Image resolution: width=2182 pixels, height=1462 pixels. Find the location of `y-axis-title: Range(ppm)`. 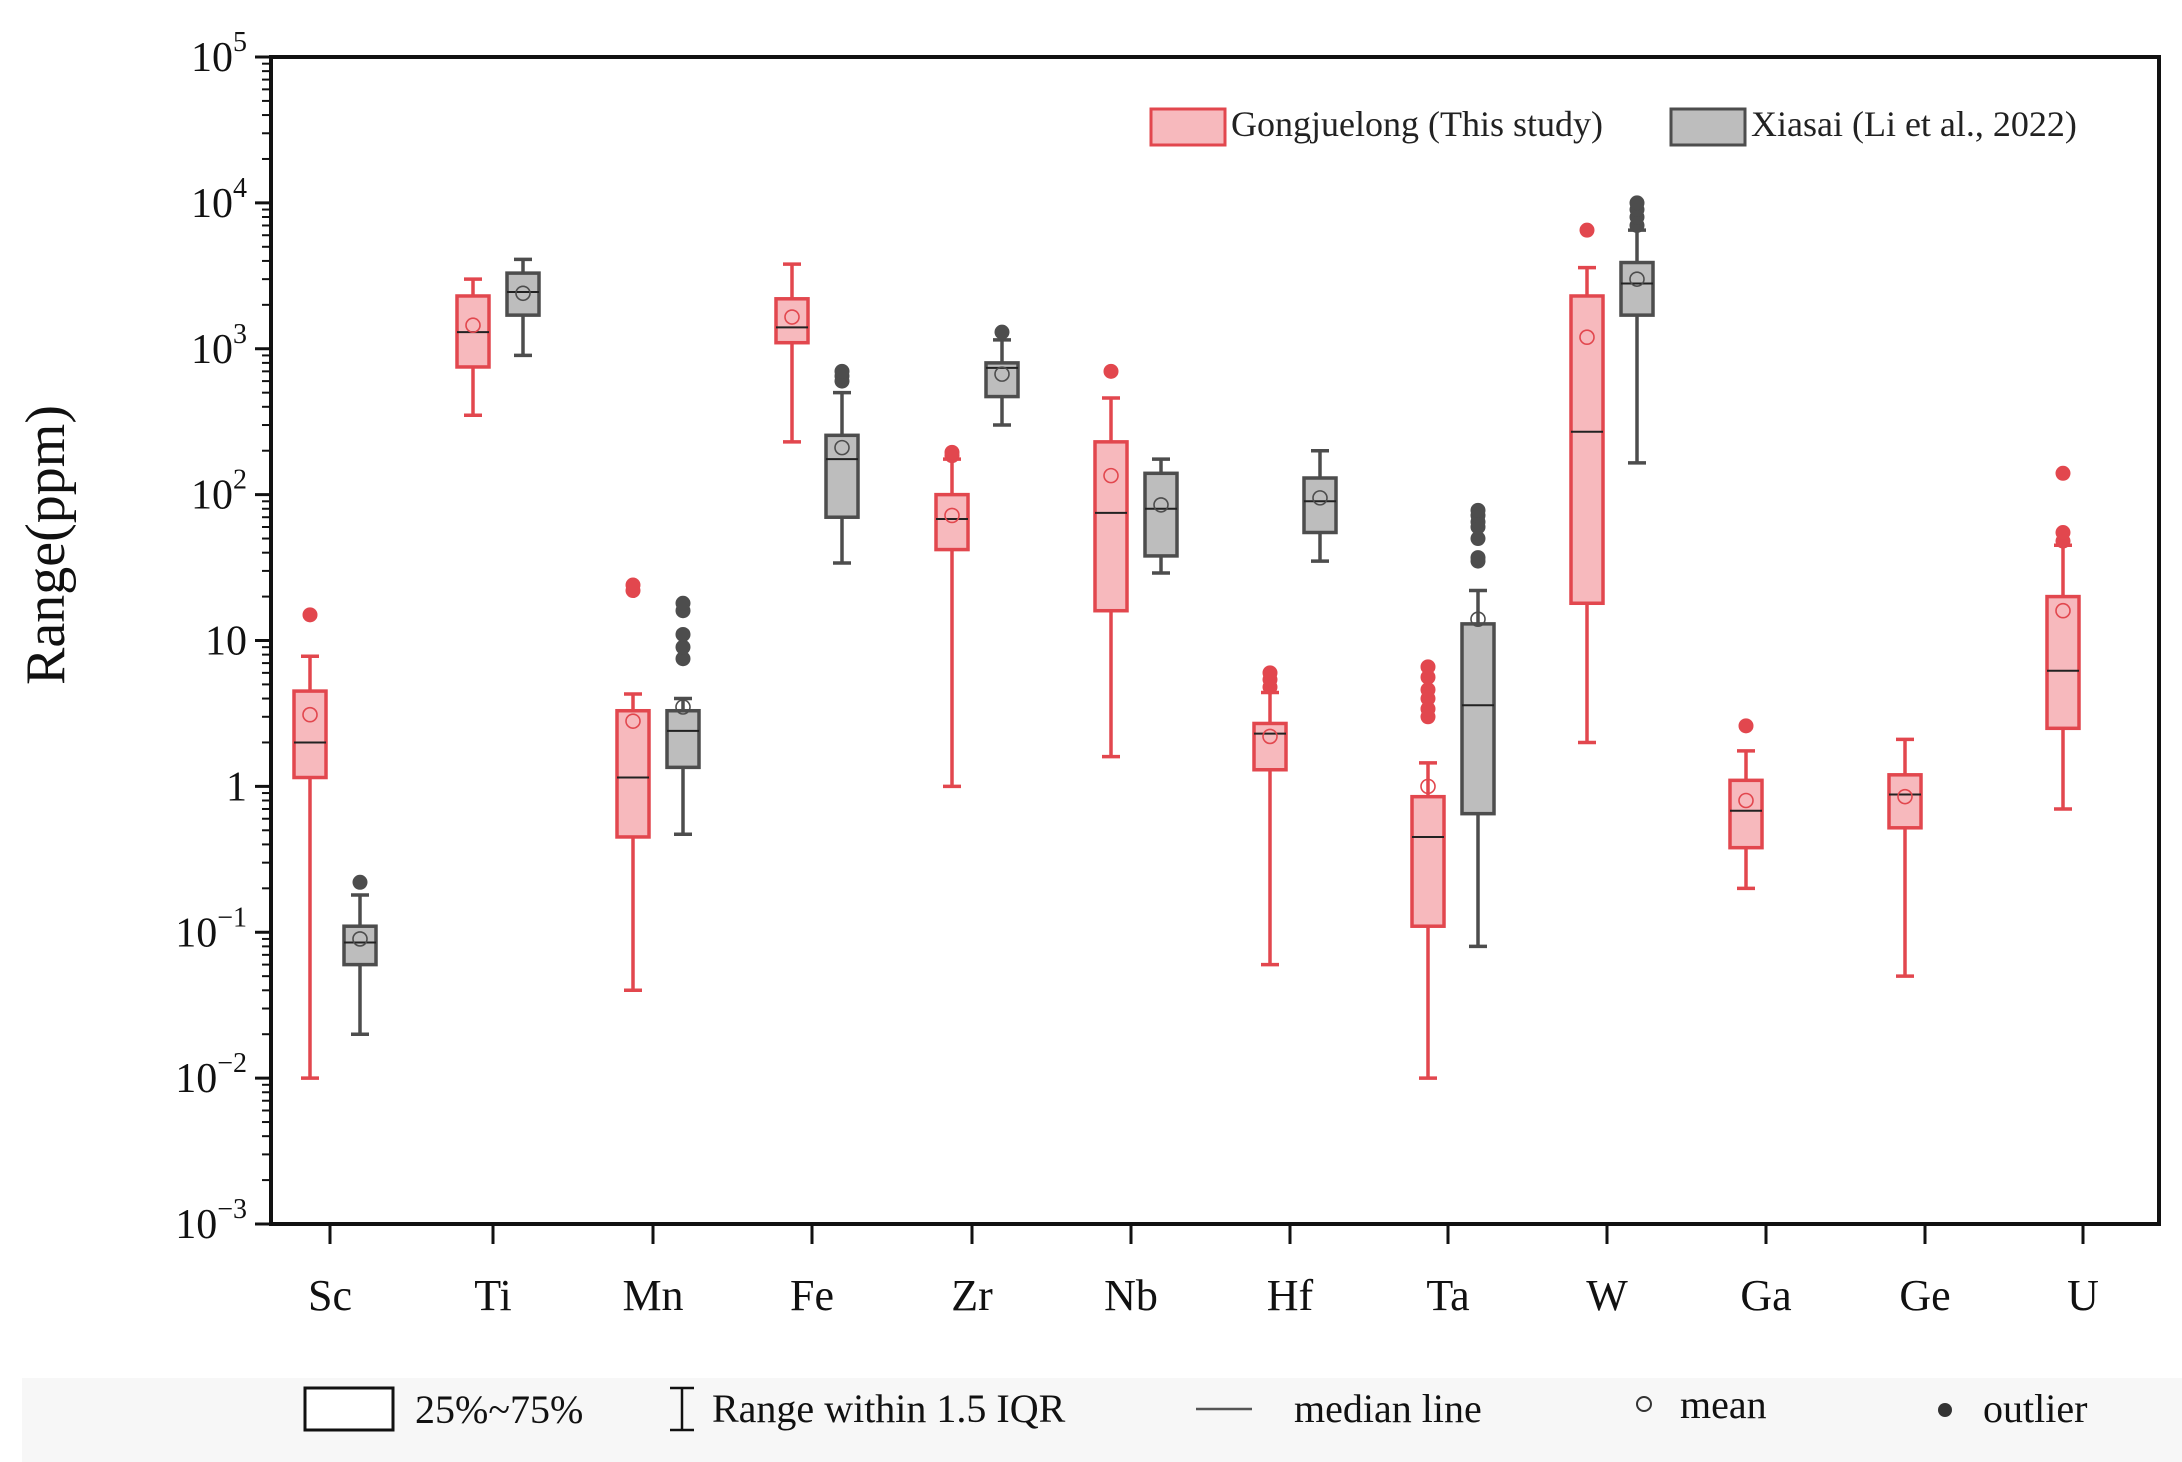

y-axis-title: Range(ppm) is located at coordinates (46, 545).